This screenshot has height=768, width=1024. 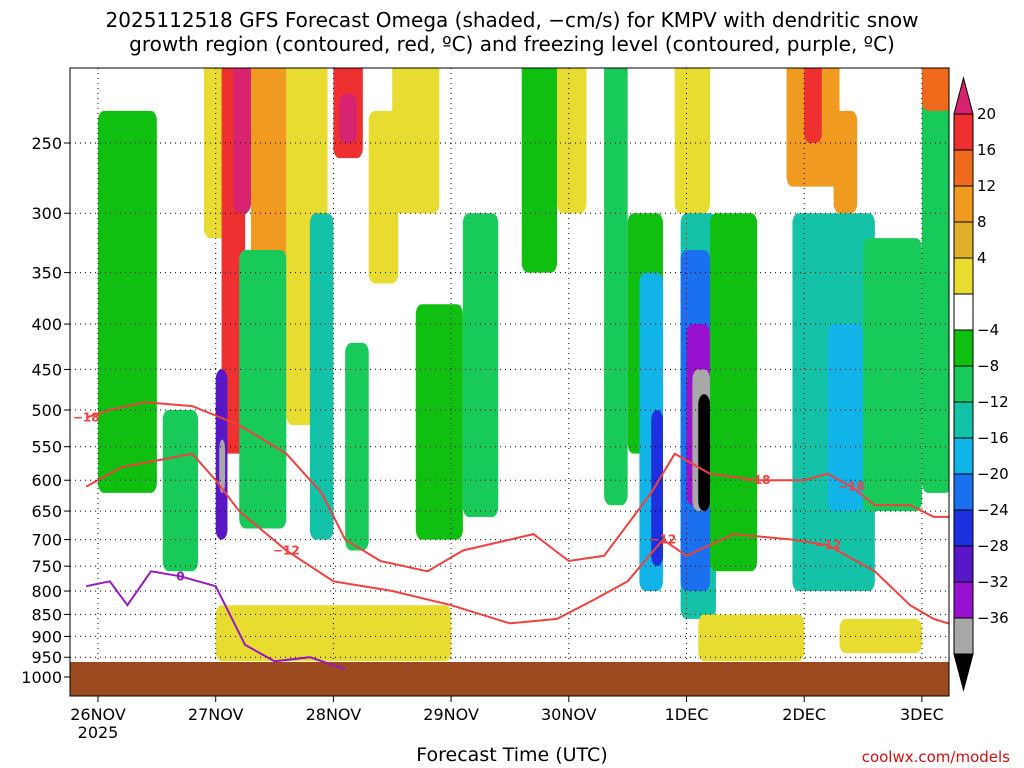 I want to click on y-tick-label: 300, so click(x=46, y=213).